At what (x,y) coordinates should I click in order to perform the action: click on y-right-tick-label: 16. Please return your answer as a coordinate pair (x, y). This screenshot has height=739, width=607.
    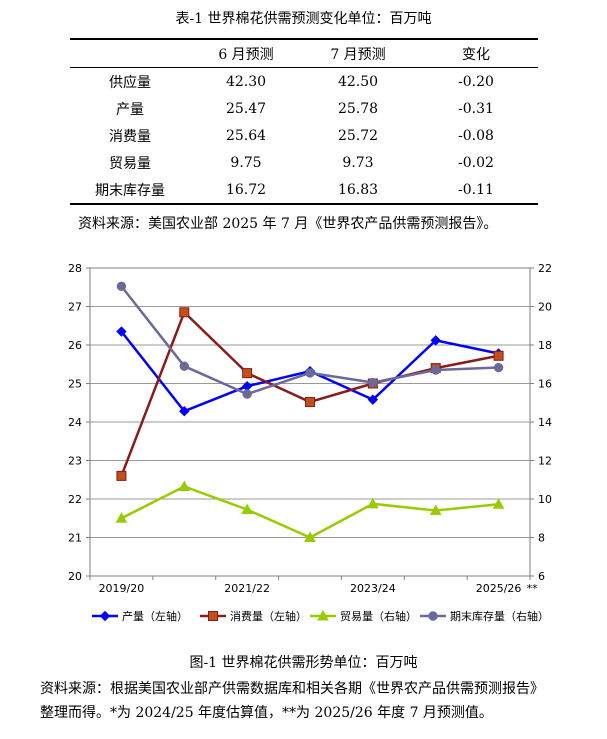
    Looking at the image, I should click on (545, 384).